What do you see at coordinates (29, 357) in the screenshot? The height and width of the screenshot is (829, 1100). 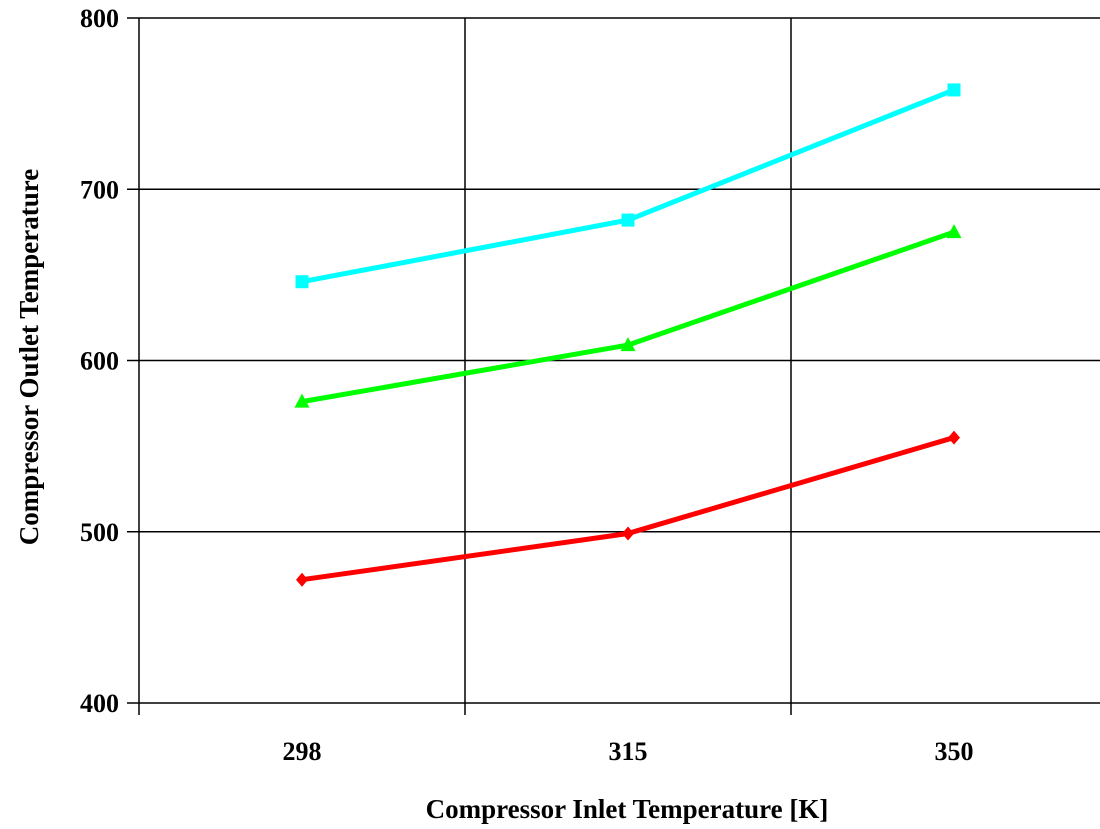 I see `y-axis-title: Compressor Outlet Temperature` at bounding box center [29, 357].